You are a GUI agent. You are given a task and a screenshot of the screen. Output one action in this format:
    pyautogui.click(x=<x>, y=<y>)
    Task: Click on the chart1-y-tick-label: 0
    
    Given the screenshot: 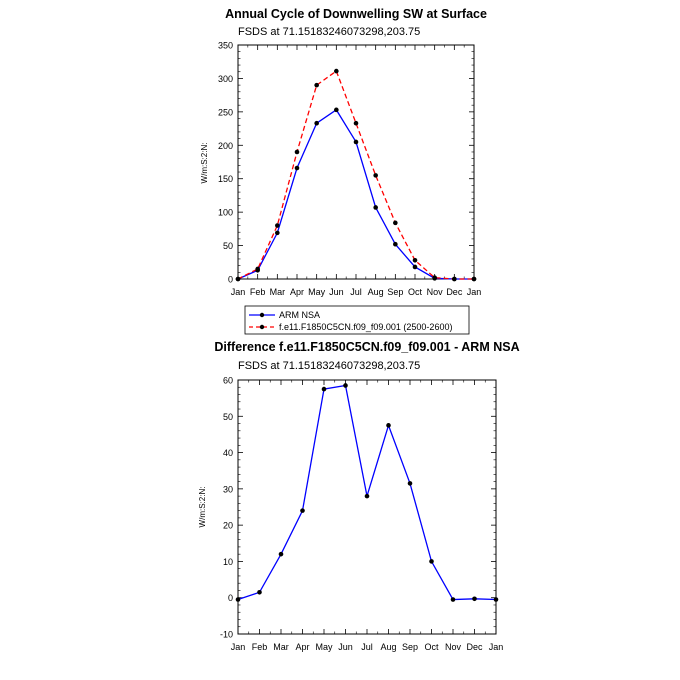 What is the action you would take?
    pyautogui.click(x=230, y=280)
    